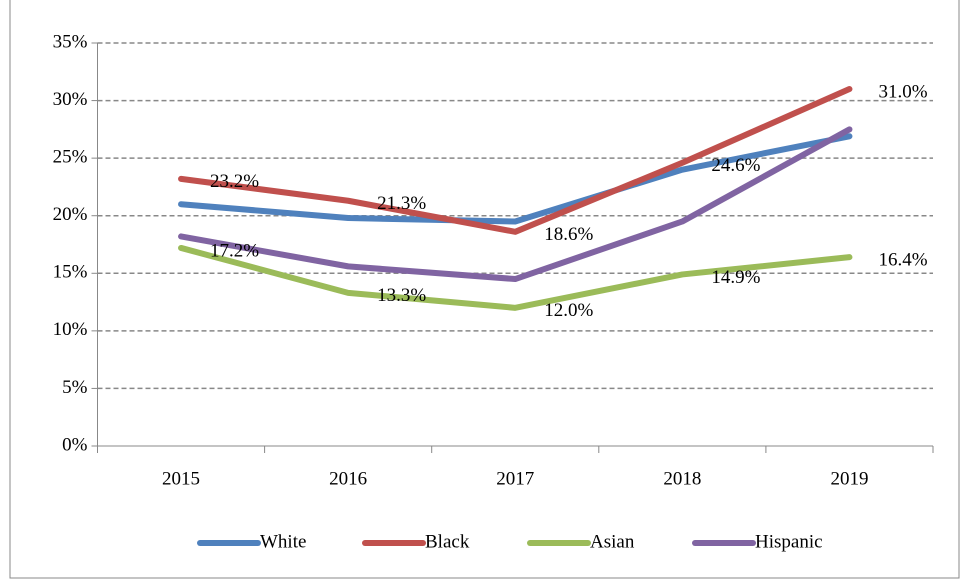 This screenshot has width=961, height=582. What do you see at coordinates (789, 541) in the screenshot?
I see `legend-label: Hispanic` at bounding box center [789, 541].